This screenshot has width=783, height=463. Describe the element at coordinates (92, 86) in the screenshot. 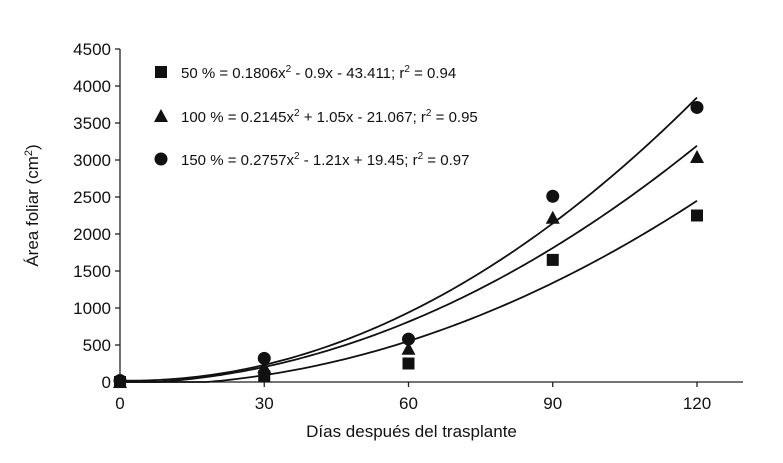

I see `y-tick-label: 4000` at that location.